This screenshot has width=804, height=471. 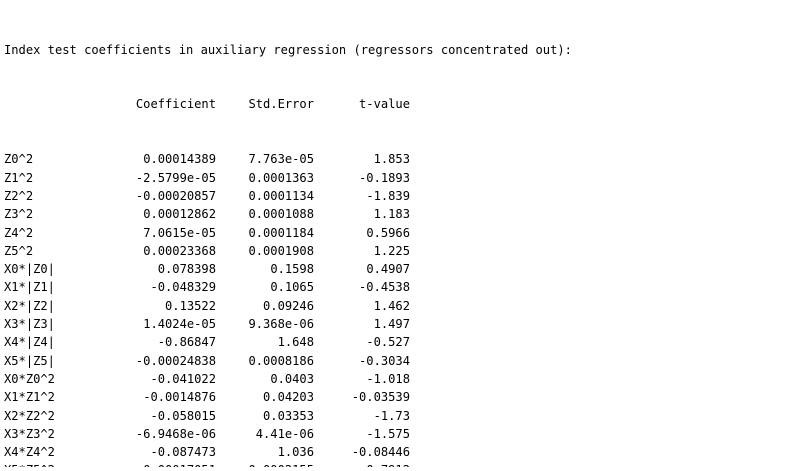 What do you see at coordinates (292, 287) in the screenshot?
I see `row-std-error: 0.1065` at bounding box center [292, 287].